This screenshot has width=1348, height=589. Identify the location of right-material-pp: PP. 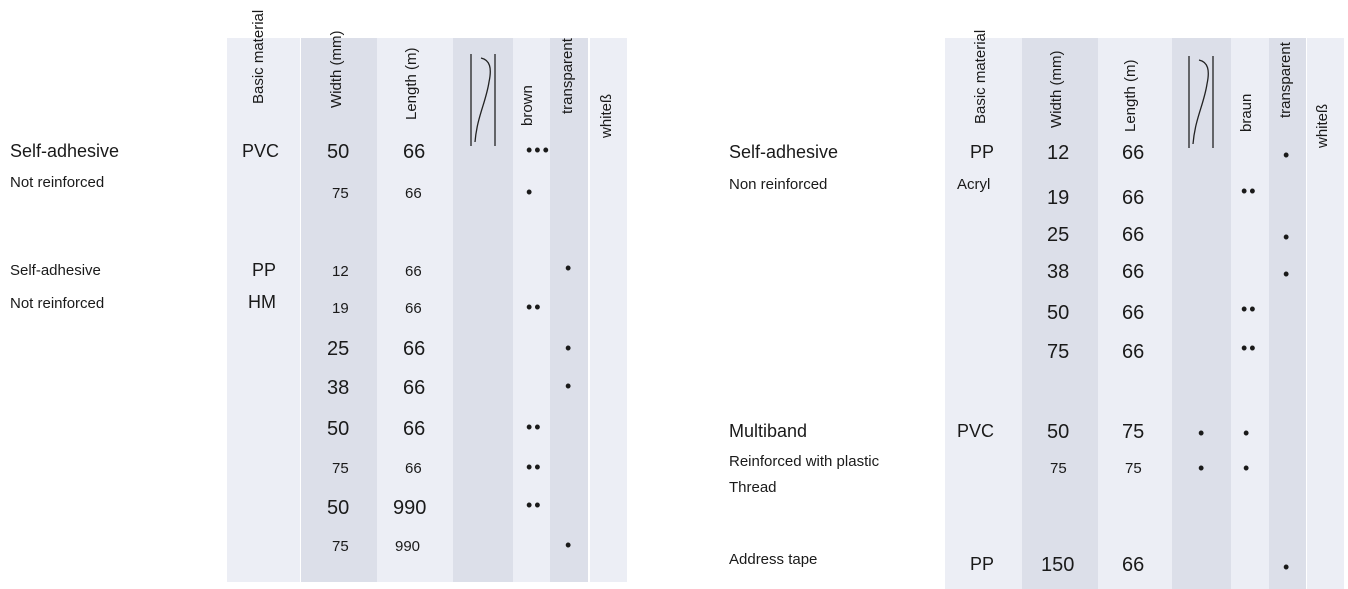
(982, 152).